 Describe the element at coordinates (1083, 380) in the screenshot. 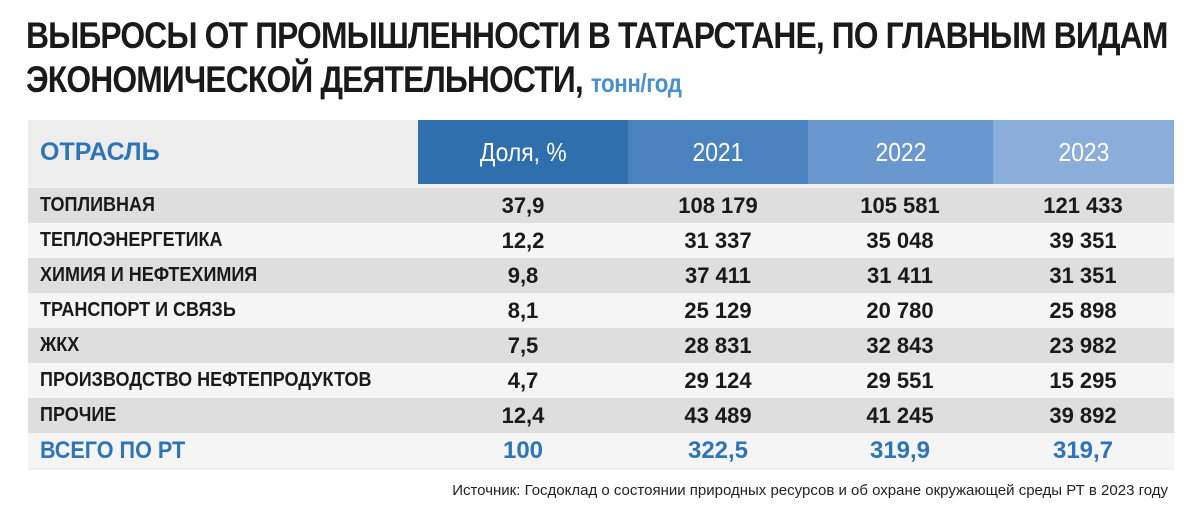

I see `cell-y2023: 15 295` at that location.